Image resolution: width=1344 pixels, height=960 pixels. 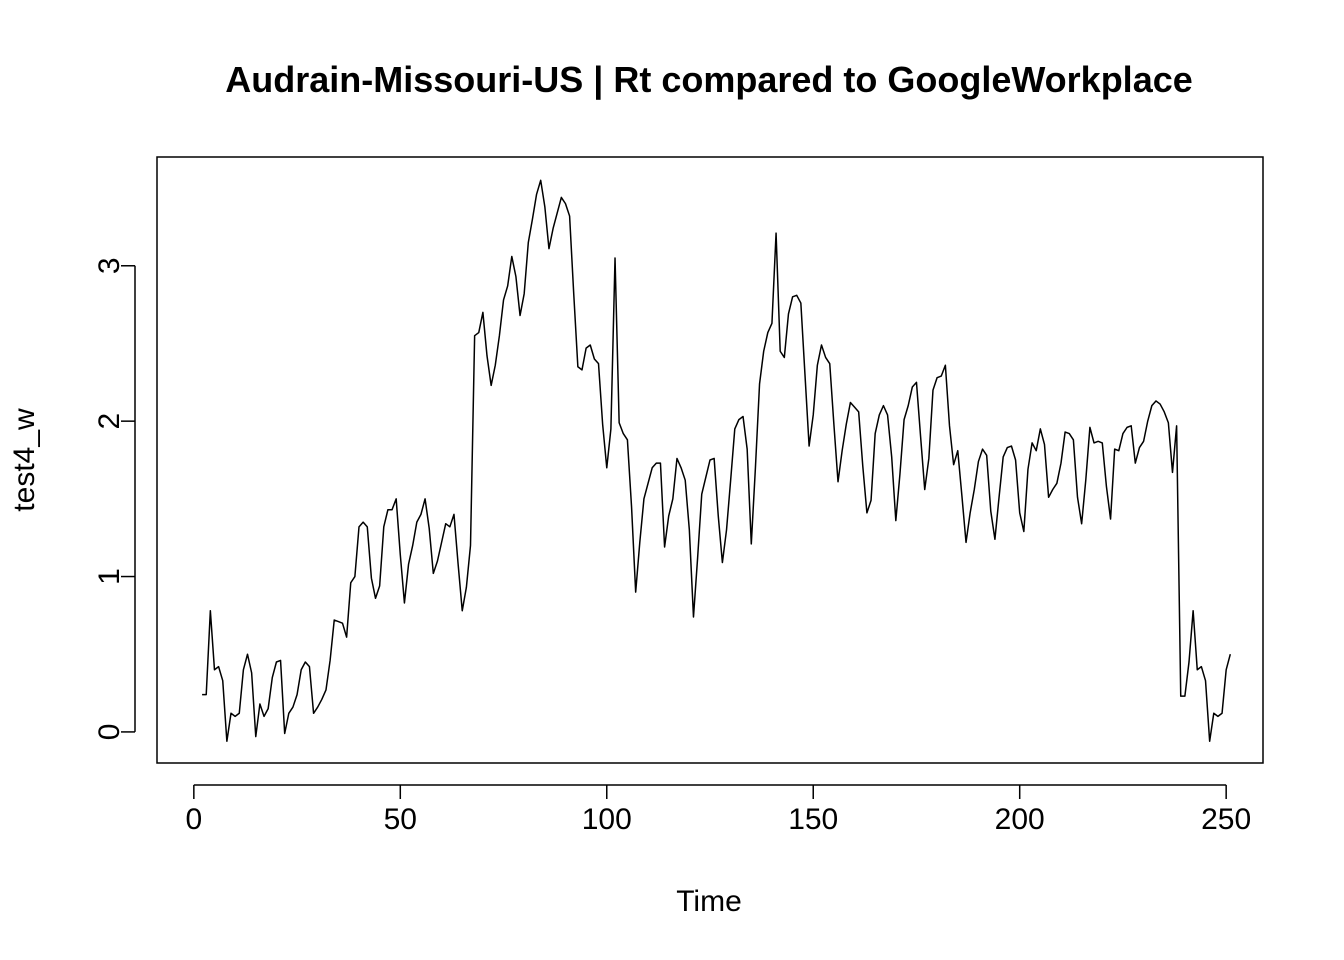 What do you see at coordinates (109, 265) in the screenshot?
I see `y-tick-label: 3` at bounding box center [109, 265].